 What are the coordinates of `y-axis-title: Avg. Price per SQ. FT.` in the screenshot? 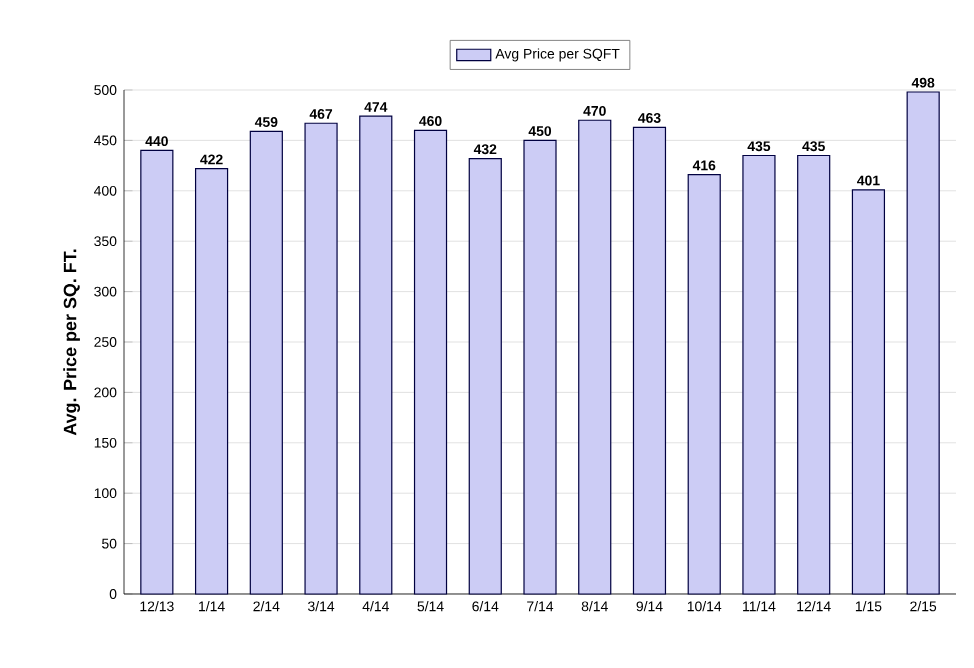 It's located at (72, 342).